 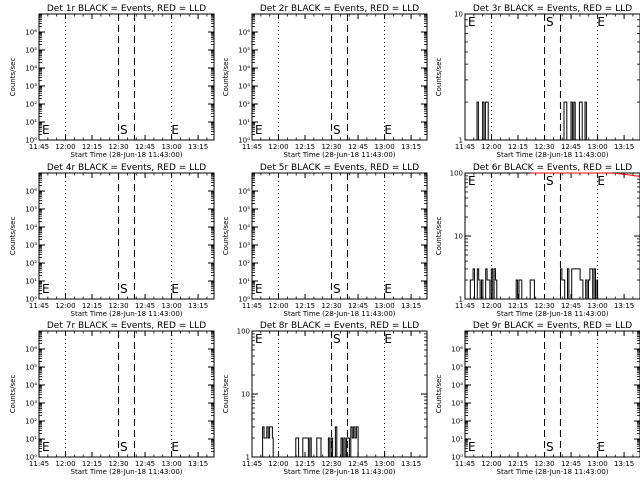 I want to click on lld-series-line, so click(x=585, y=174).